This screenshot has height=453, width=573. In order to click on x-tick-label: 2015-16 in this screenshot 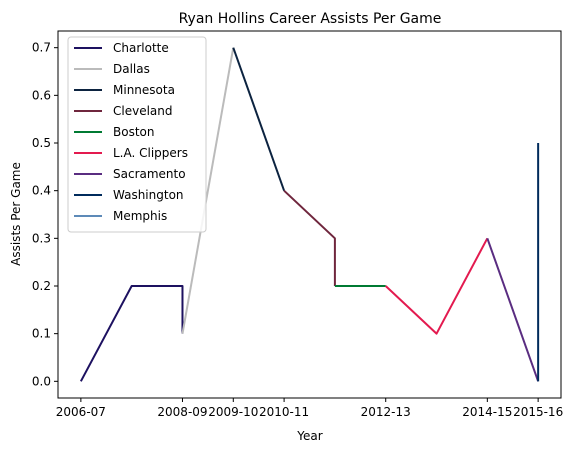, I will do `click(538, 412)`.